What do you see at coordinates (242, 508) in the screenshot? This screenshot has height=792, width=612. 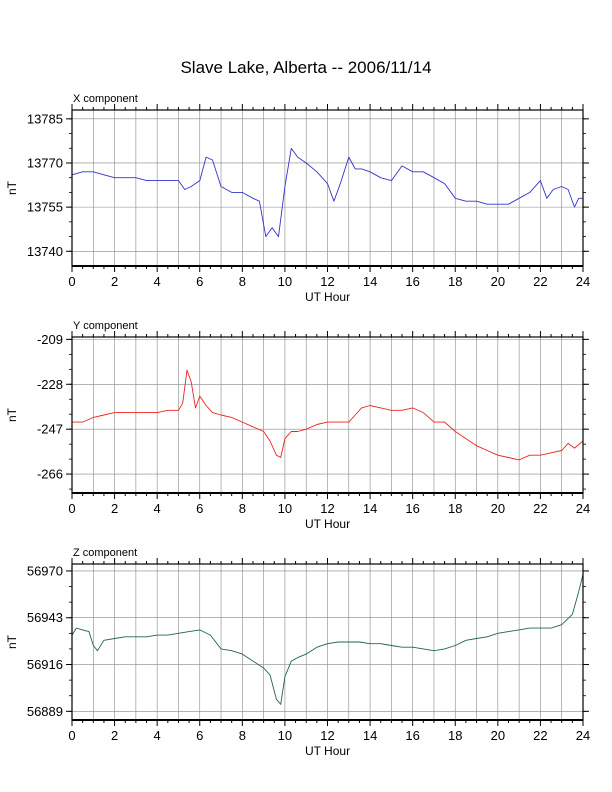 I see `panel-2-x-tick-label: 8` at bounding box center [242, 508].